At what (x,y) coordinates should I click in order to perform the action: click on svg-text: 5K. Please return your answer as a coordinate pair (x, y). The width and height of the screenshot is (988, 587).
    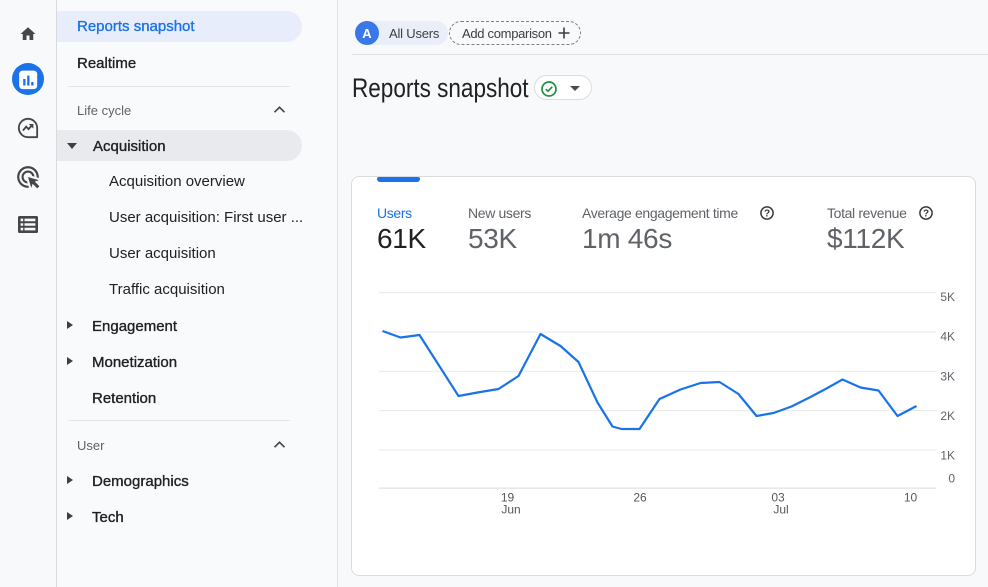
    Looking at the image, I should click on (947, 297).